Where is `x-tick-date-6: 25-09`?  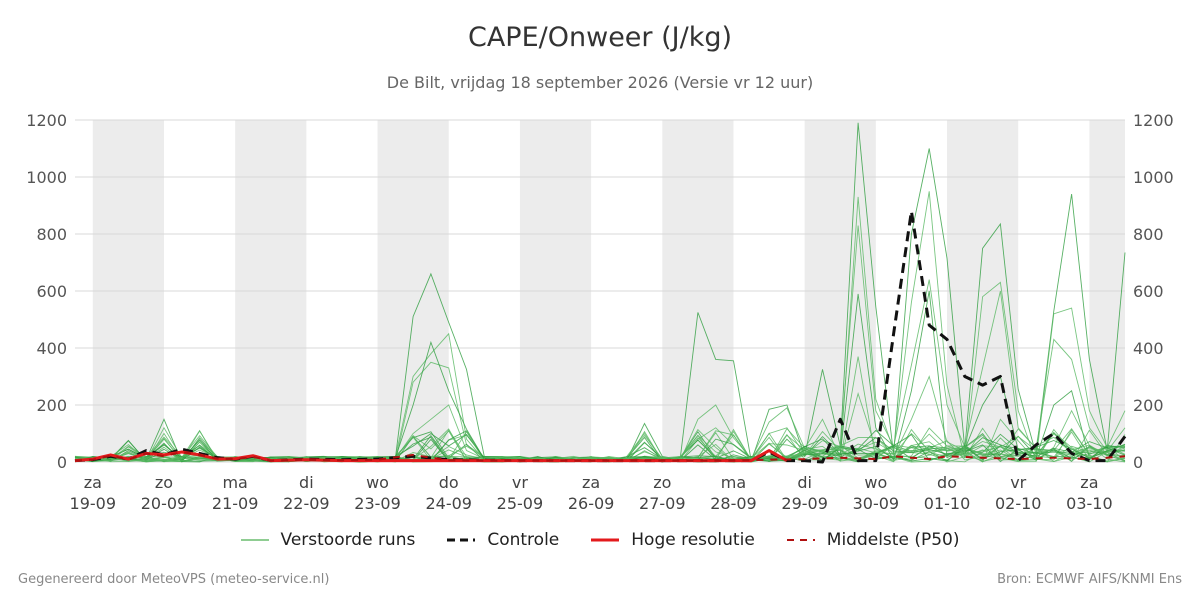
x-tick-date-6: 25-09 is located at coordinates (520, 503).